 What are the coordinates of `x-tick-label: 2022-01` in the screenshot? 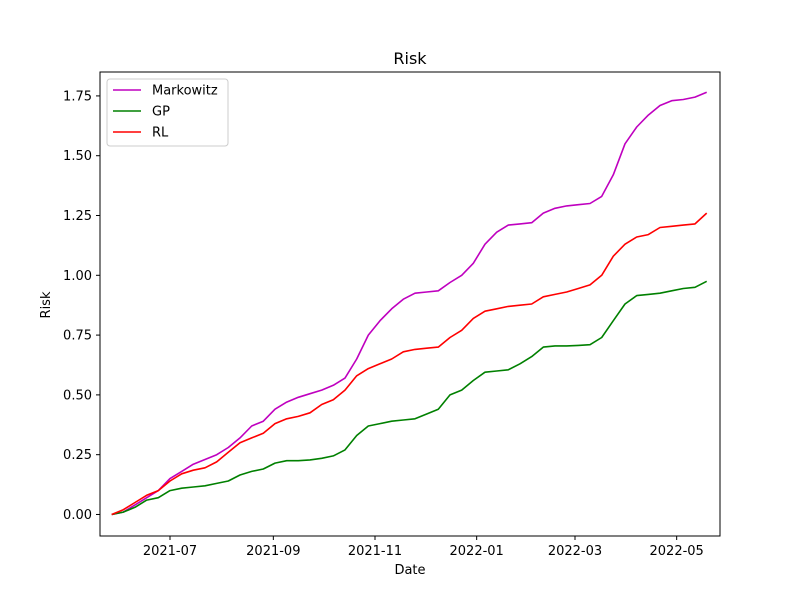 It's located at (477, 551).